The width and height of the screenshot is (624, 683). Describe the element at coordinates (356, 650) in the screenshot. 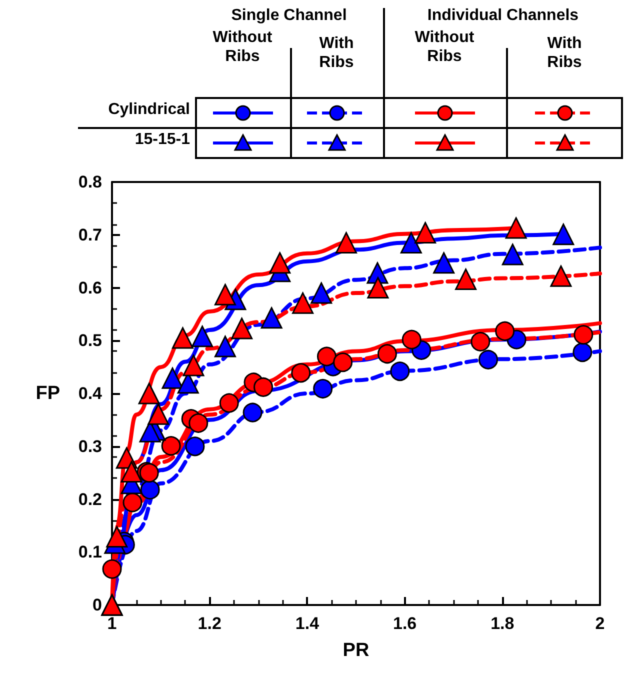

I see `x-axis-title: PR` at that location.